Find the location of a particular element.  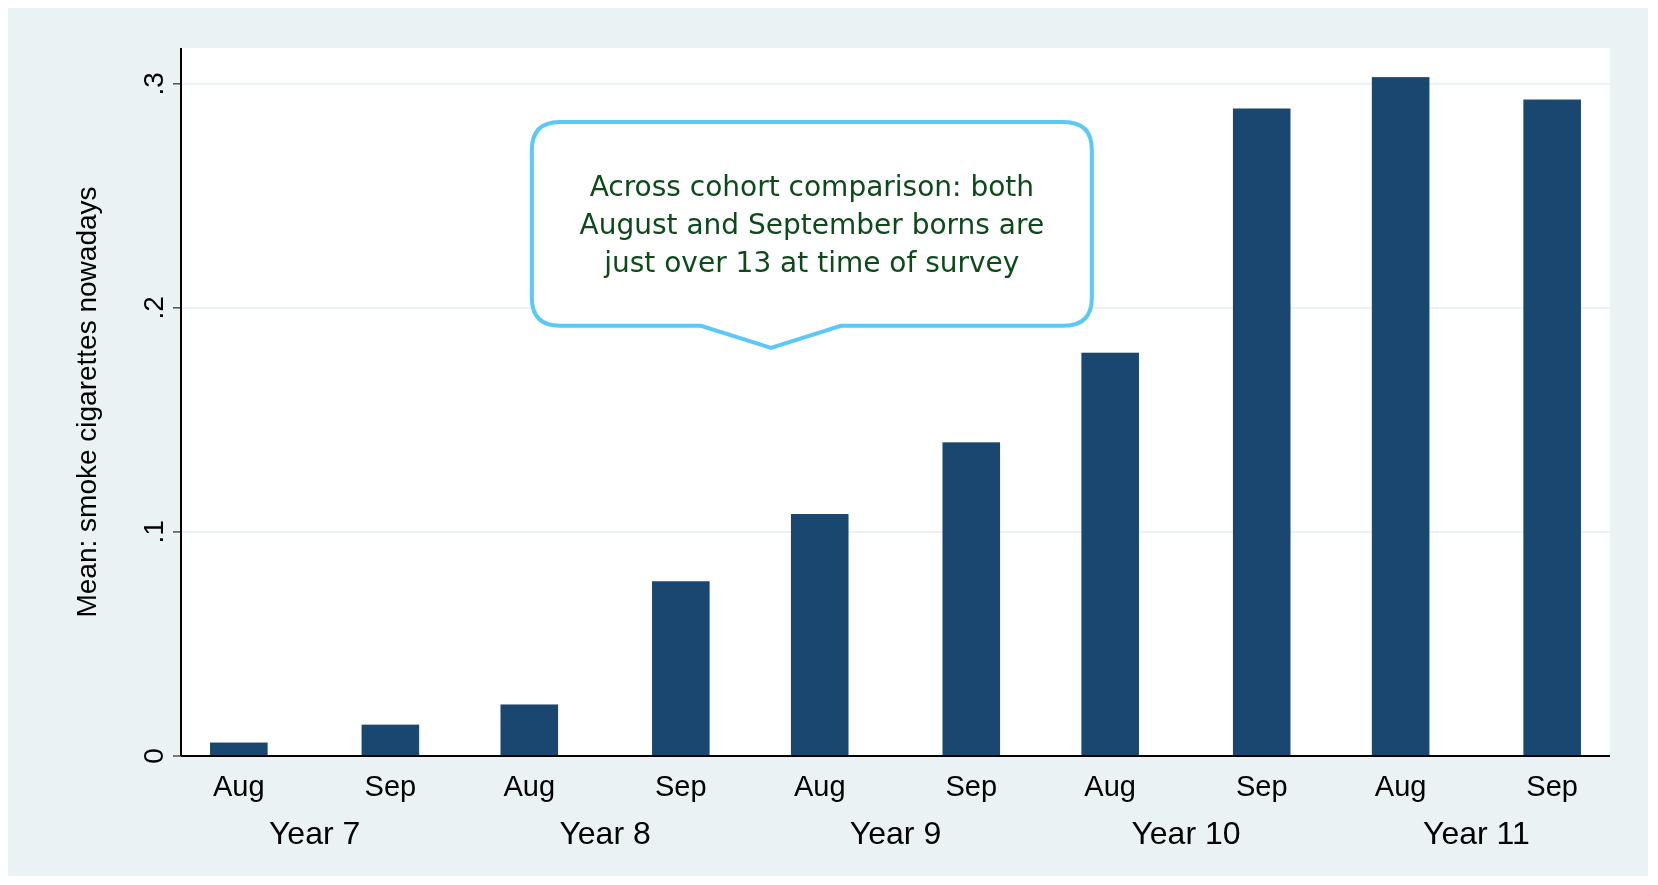

y-tick-label: .2 is located at coordinates (153, 308).